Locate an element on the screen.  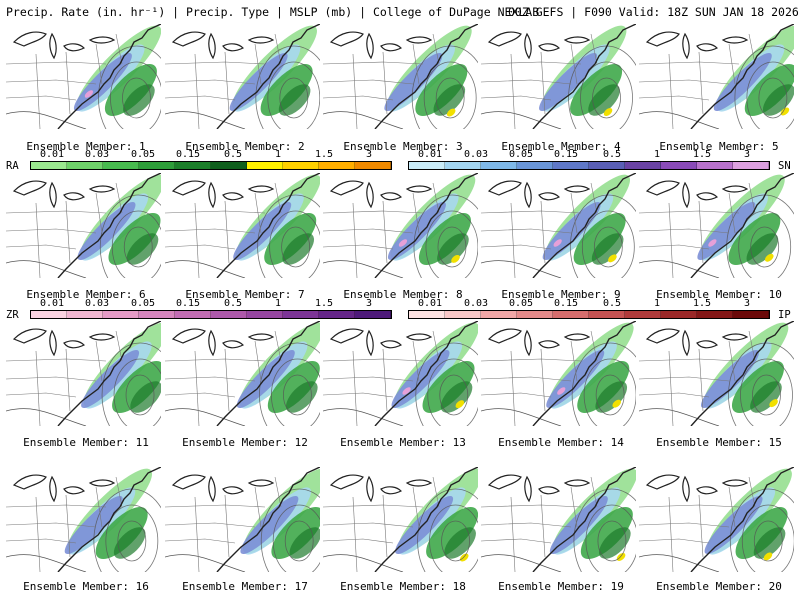
rain-tick: 0.01 is located at coordinates (52, 154).